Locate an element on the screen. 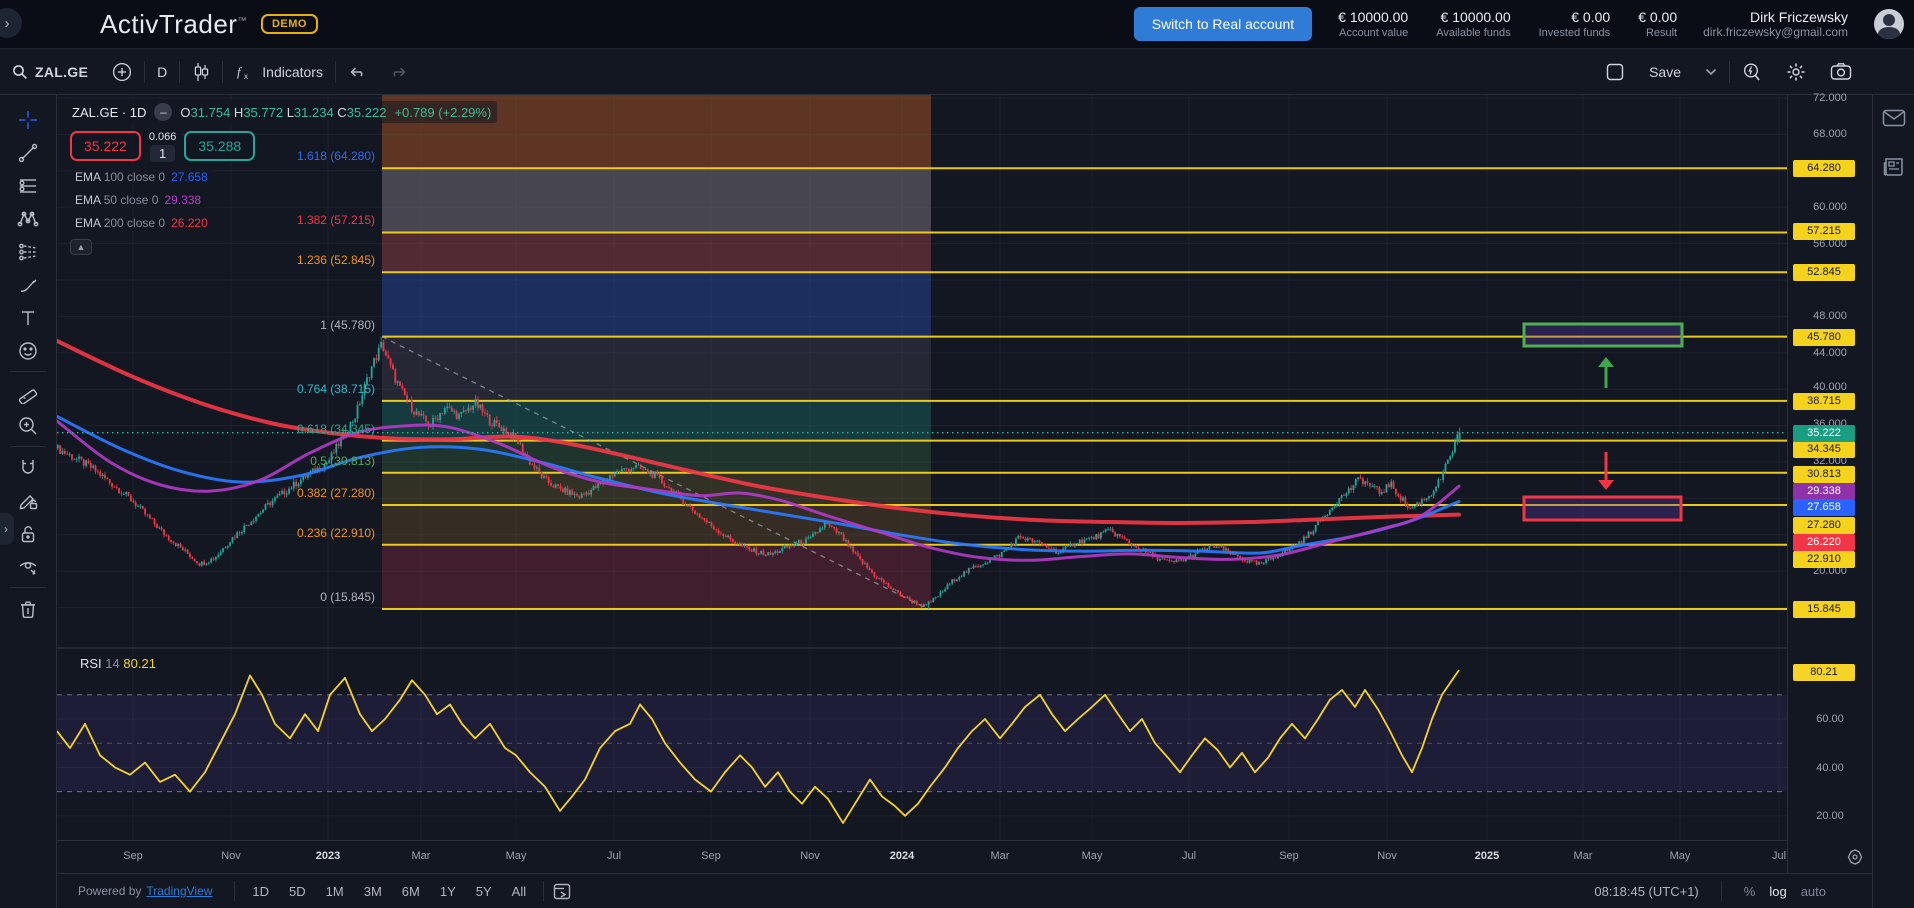  powered-by-label: Powered by is located at coordinates (110, 891).